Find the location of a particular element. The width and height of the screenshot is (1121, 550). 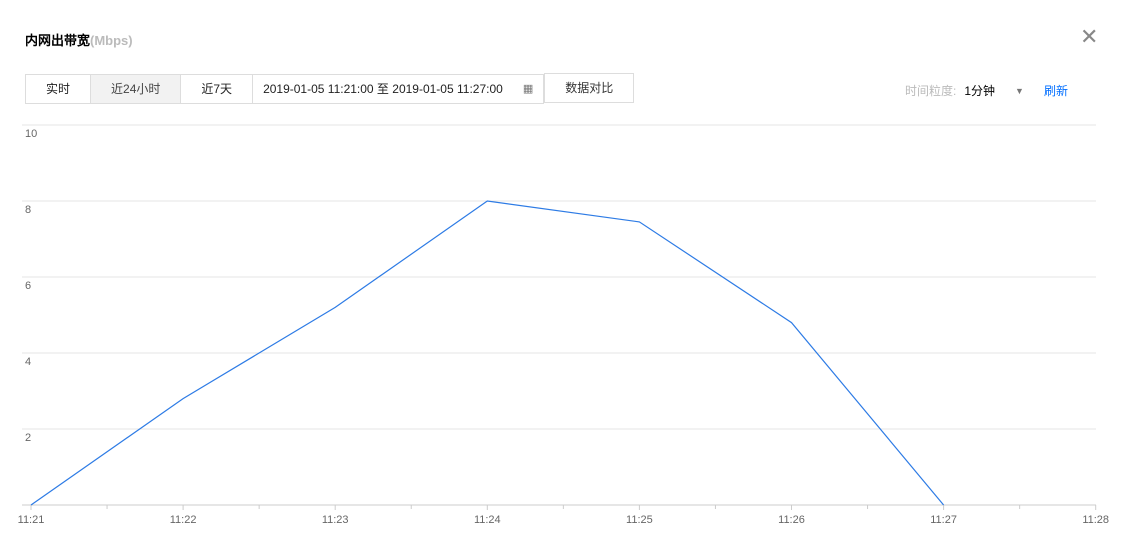

tab-realtime: 实时 is located at coordinates (58, 89).